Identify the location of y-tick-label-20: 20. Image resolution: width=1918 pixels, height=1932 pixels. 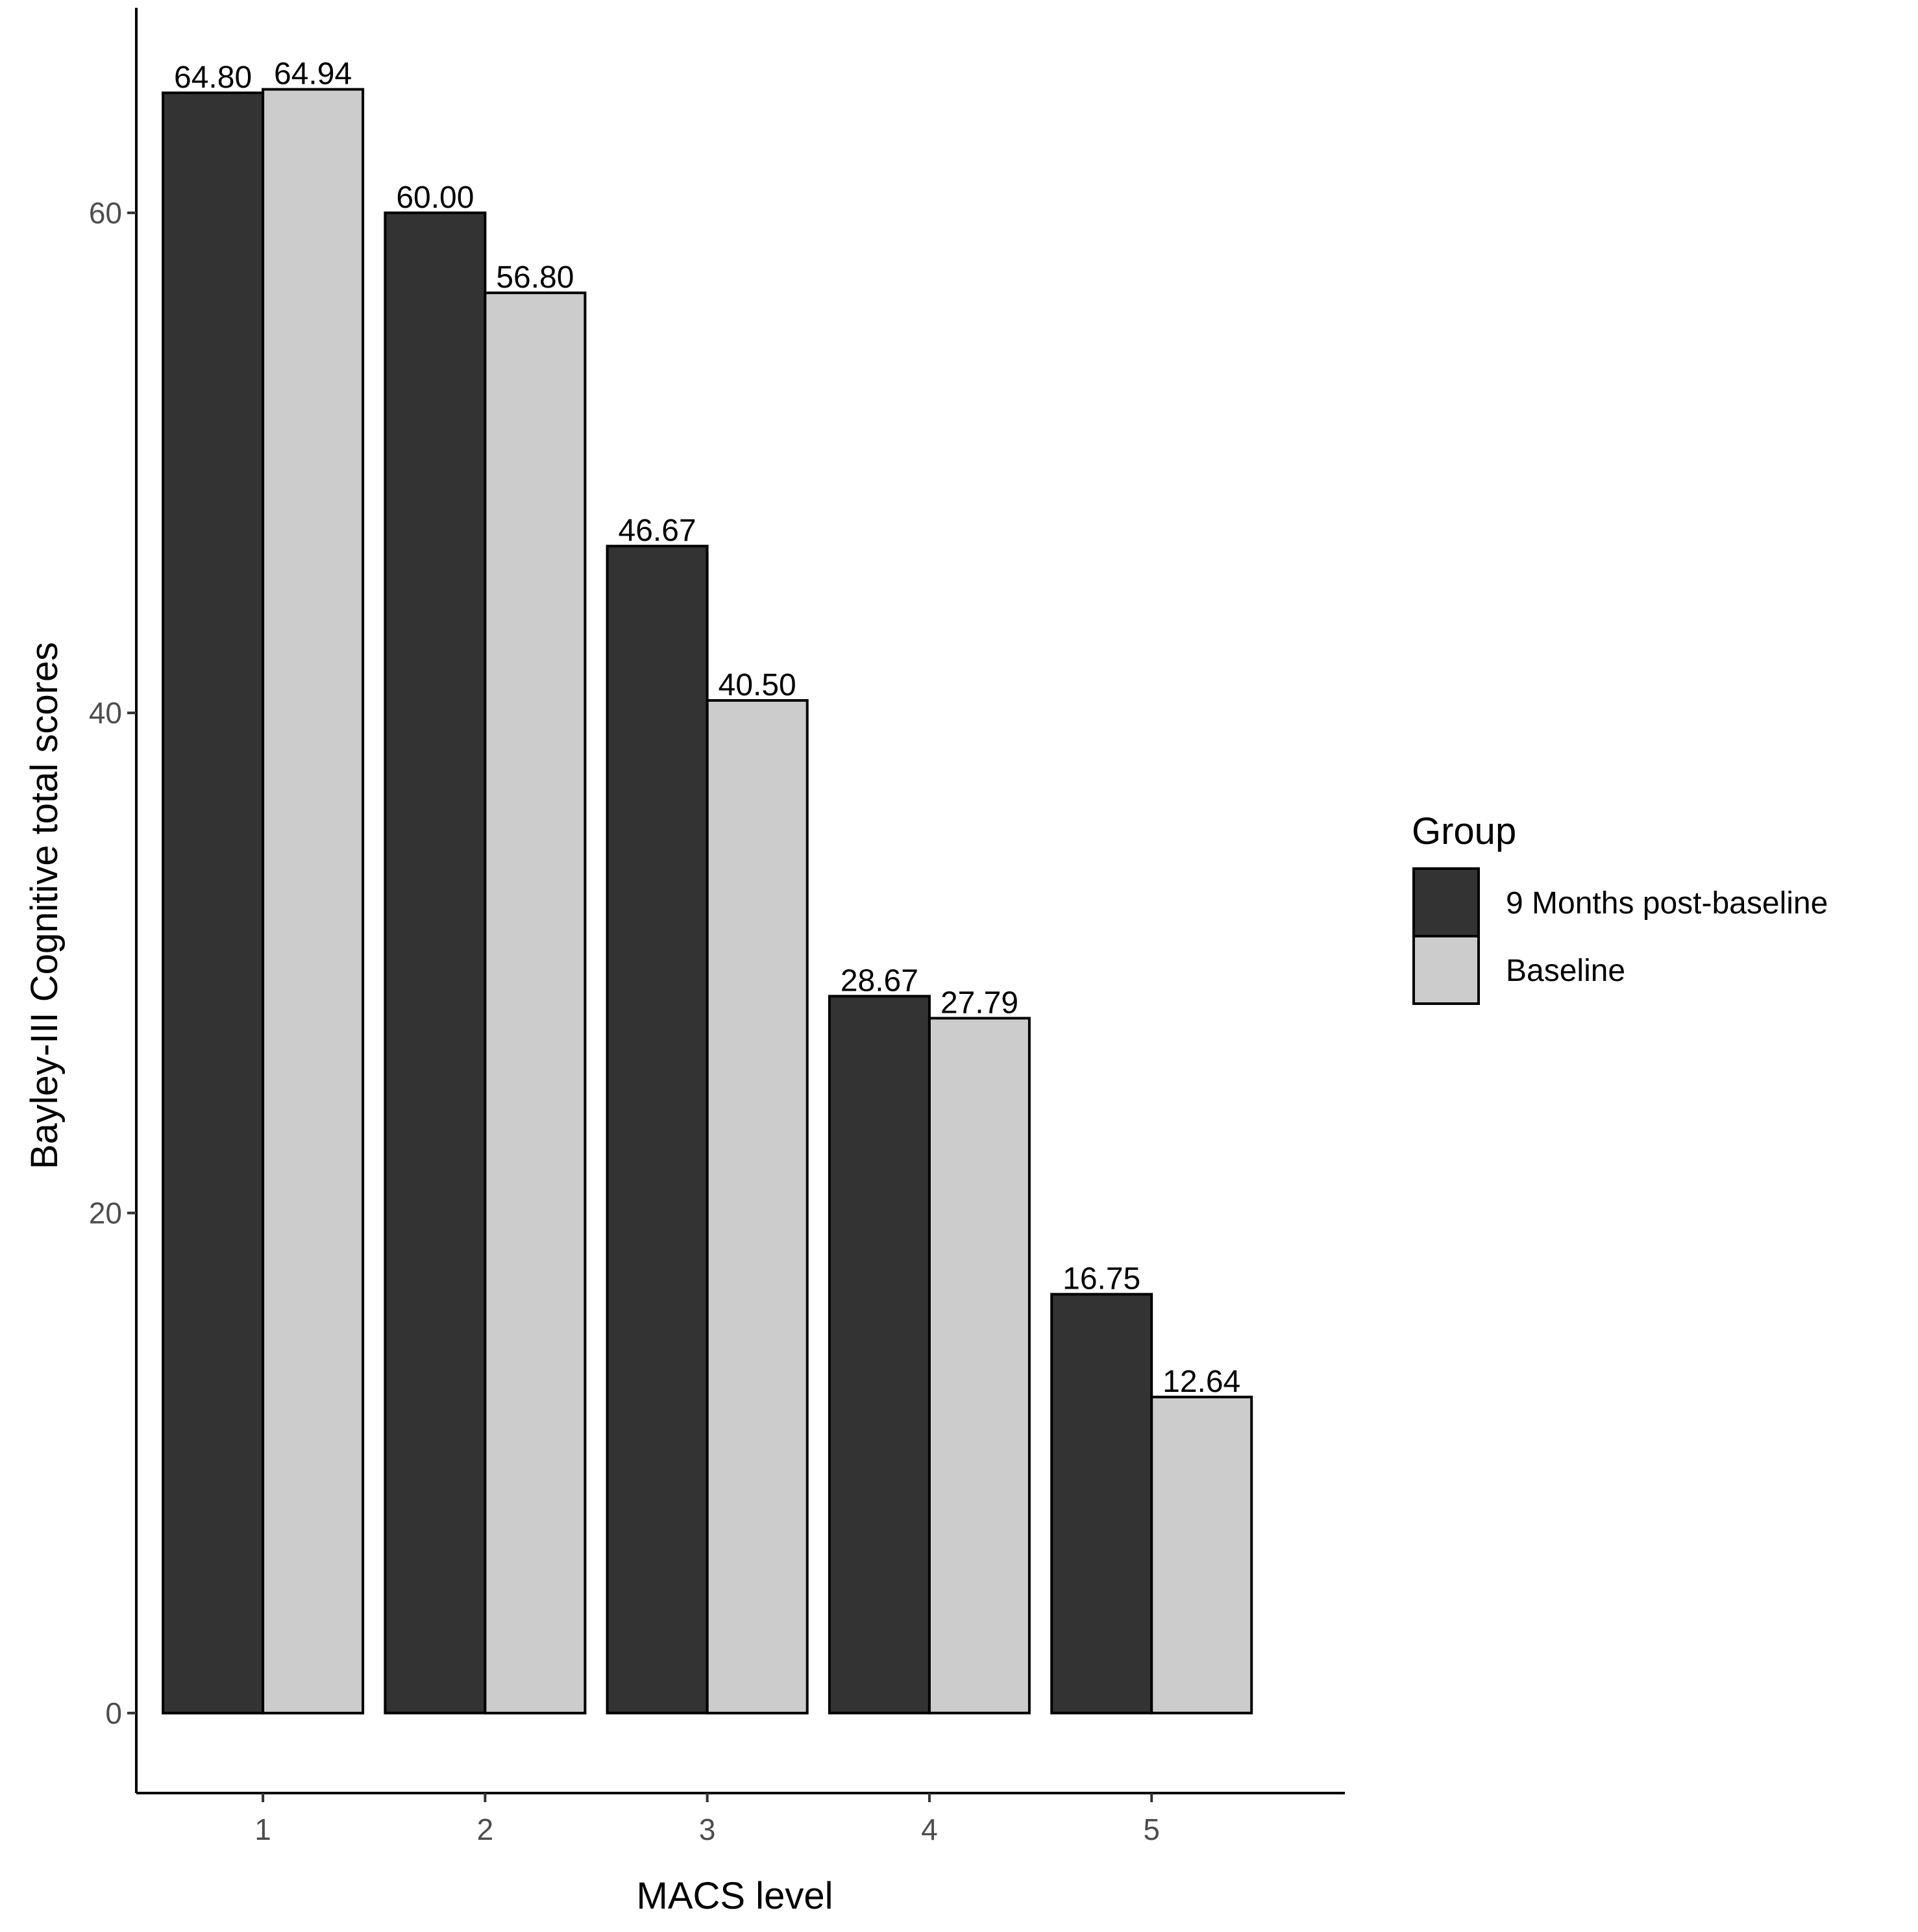
(105, 1213).